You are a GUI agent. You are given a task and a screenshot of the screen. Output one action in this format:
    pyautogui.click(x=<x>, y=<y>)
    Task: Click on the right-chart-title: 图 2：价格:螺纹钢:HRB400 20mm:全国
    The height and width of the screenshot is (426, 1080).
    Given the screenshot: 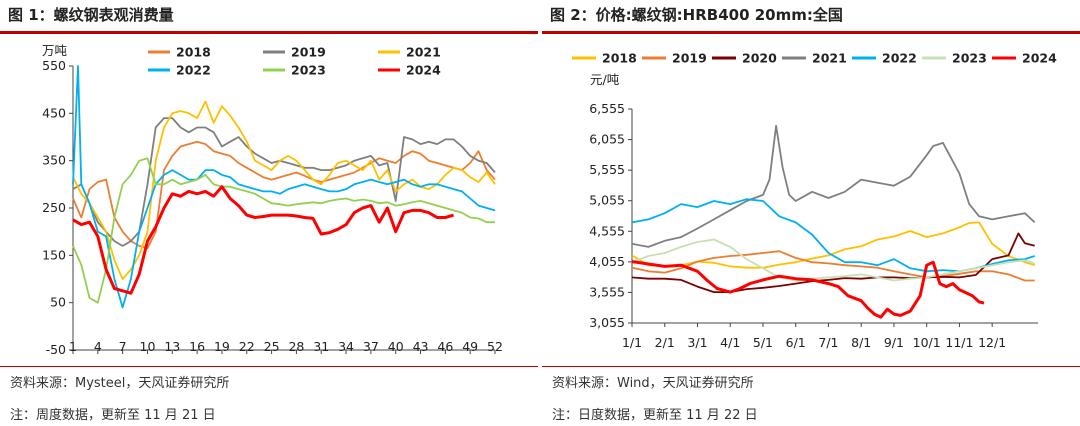 What is the action you would take?
    pyautogui.click(x=696, y=15)
    